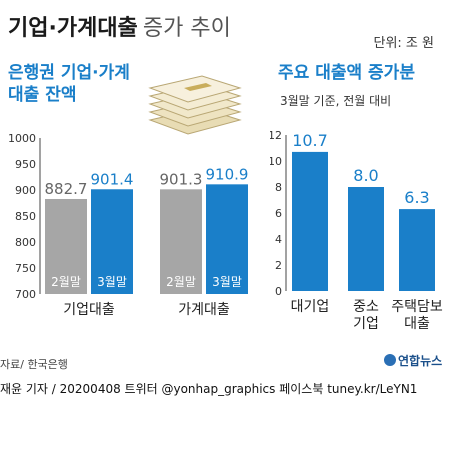 The image size is (450, 450). What do you see at coordinates (66, 189) in the screenshot?
I see `data-label: 882.7` at bounding box center [66, 189].